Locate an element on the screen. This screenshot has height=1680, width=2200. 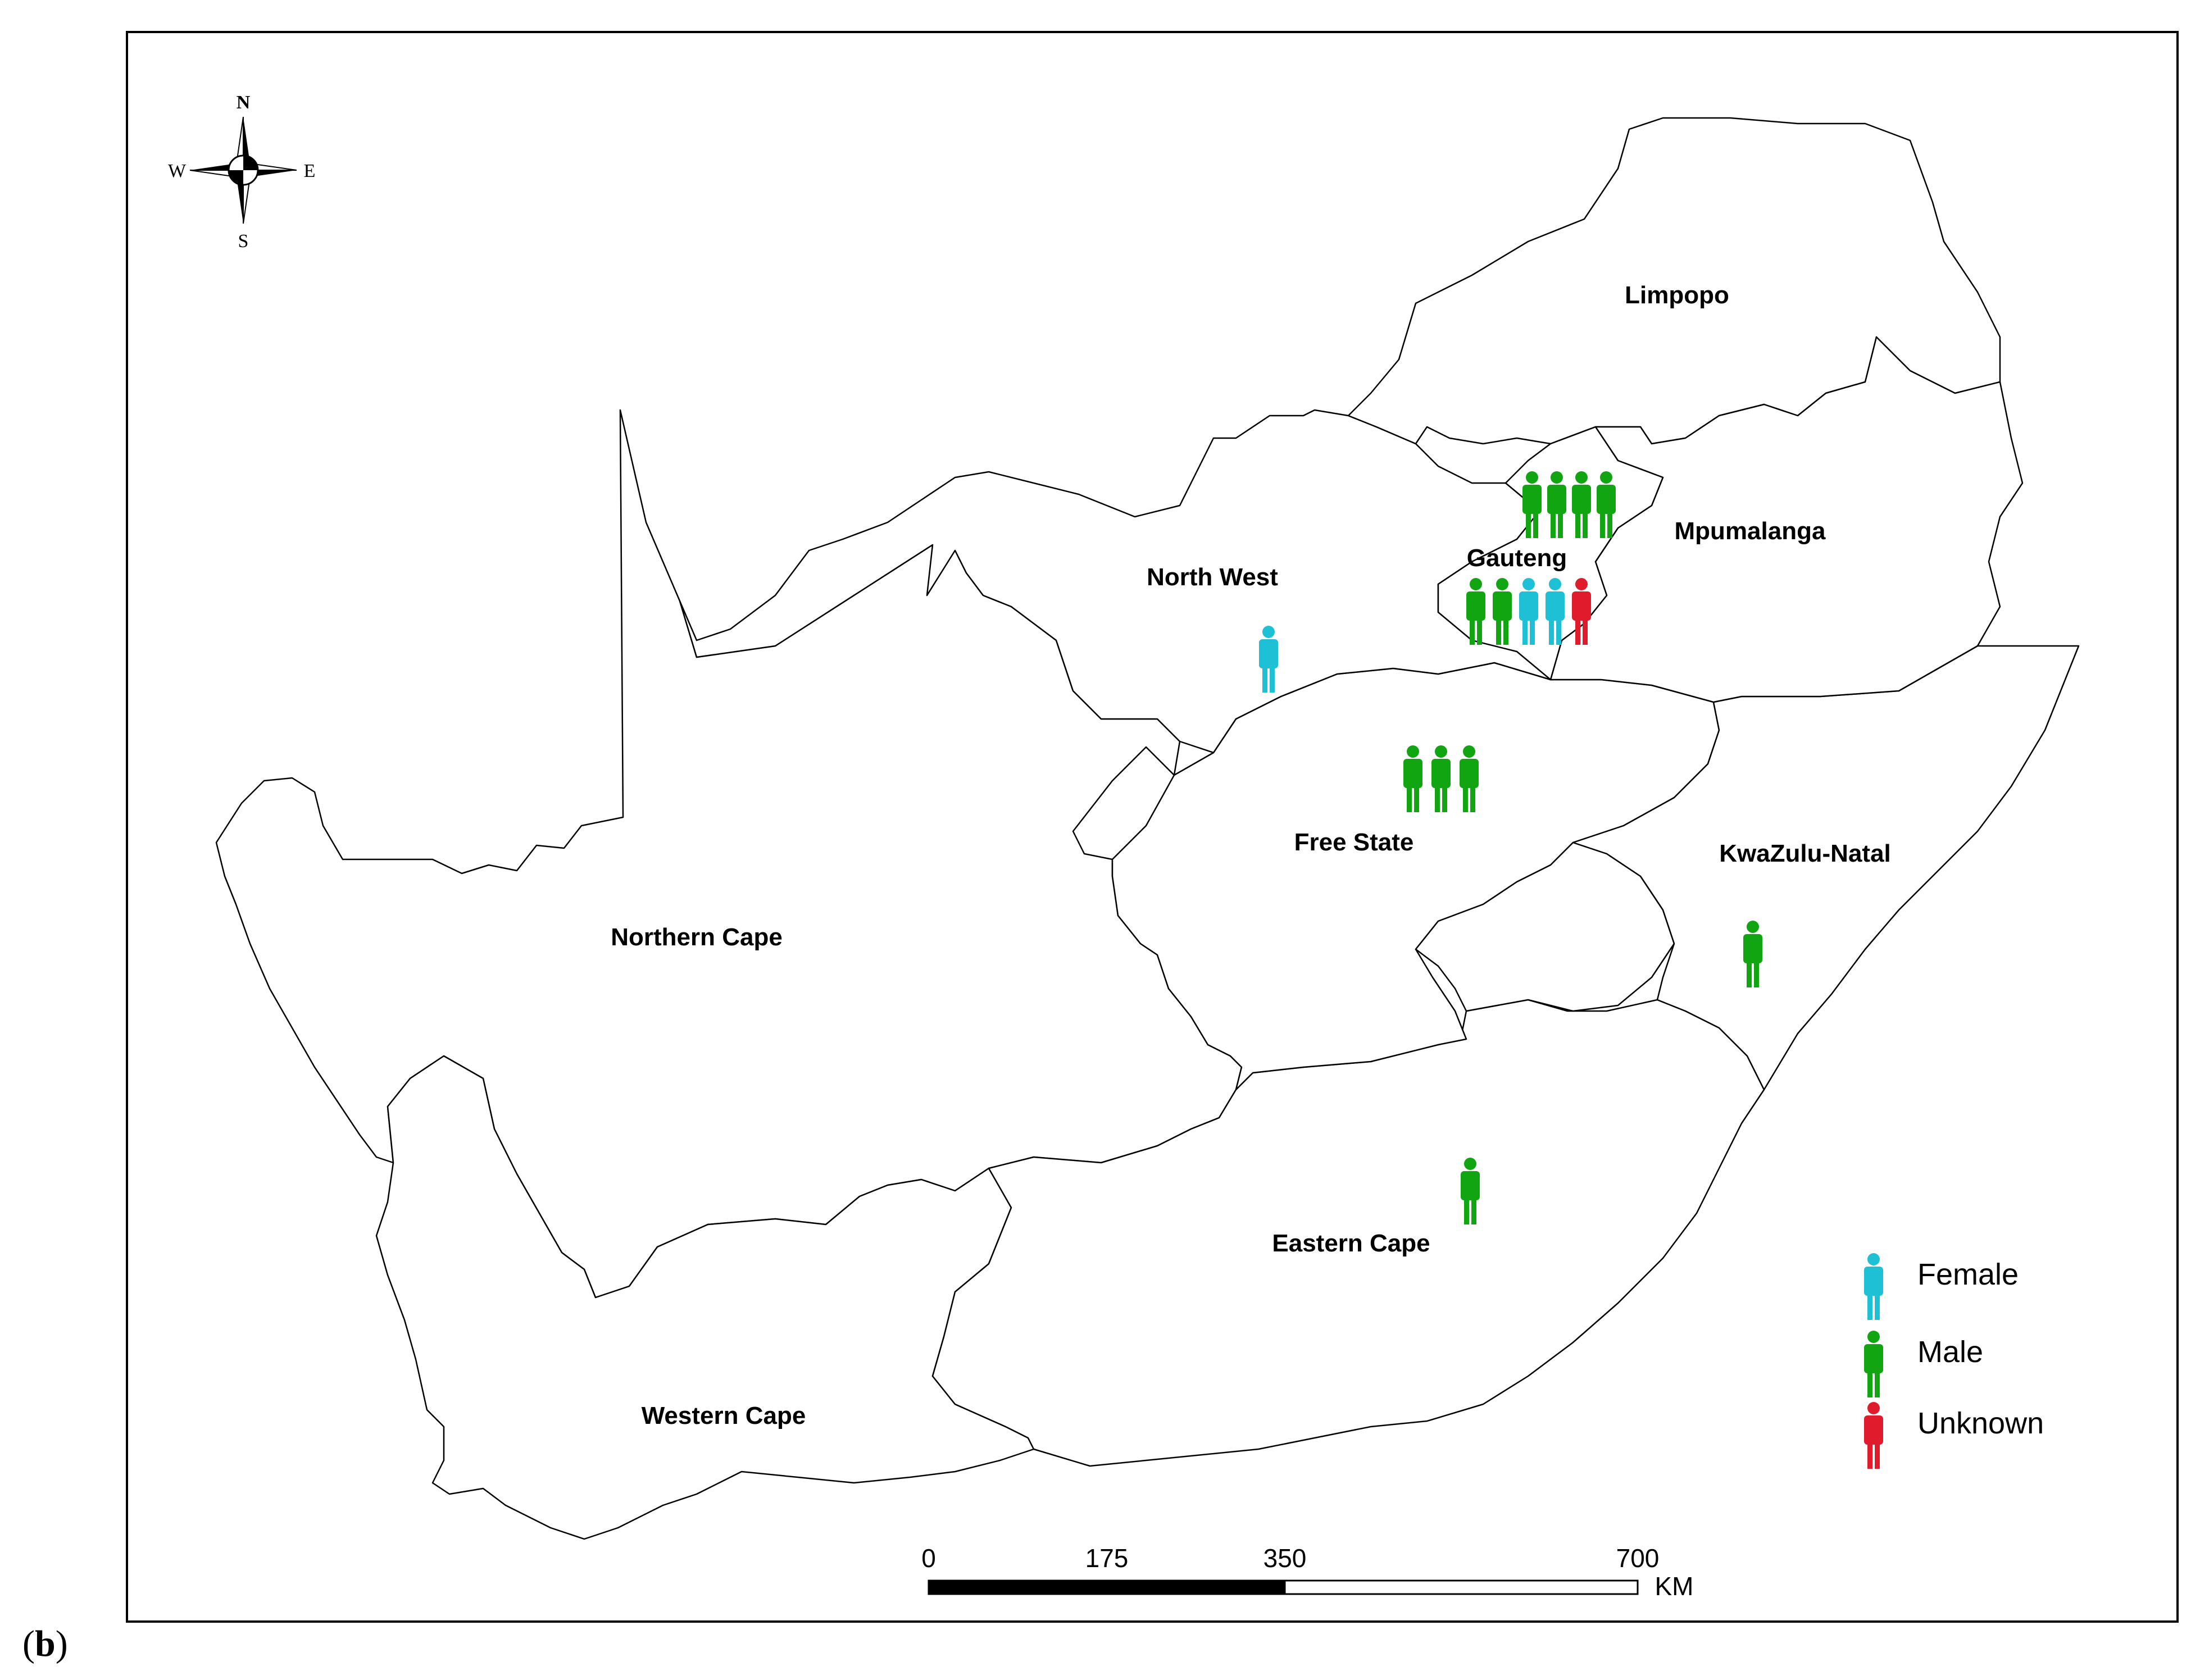
label-western-cape: Western Cape is located at coordinates (724, 1415).